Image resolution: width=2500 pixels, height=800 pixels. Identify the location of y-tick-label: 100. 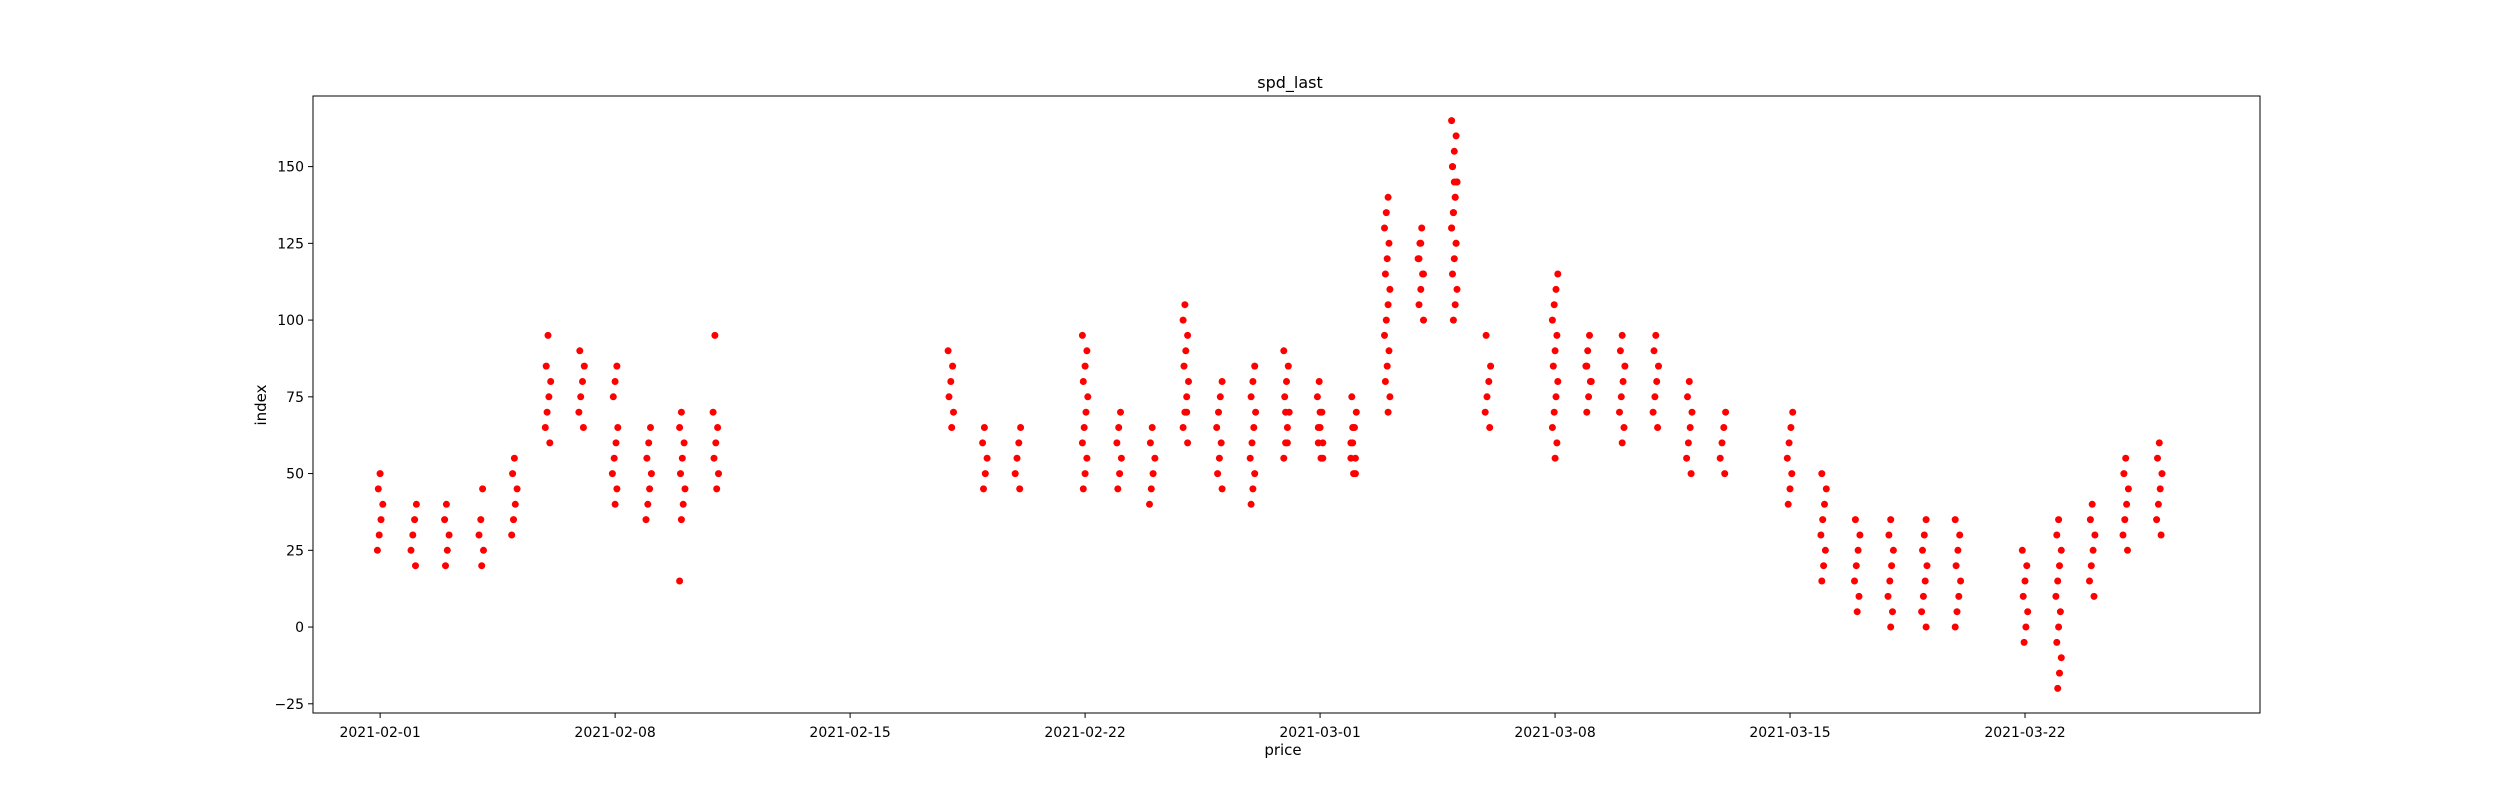
(290, 321).